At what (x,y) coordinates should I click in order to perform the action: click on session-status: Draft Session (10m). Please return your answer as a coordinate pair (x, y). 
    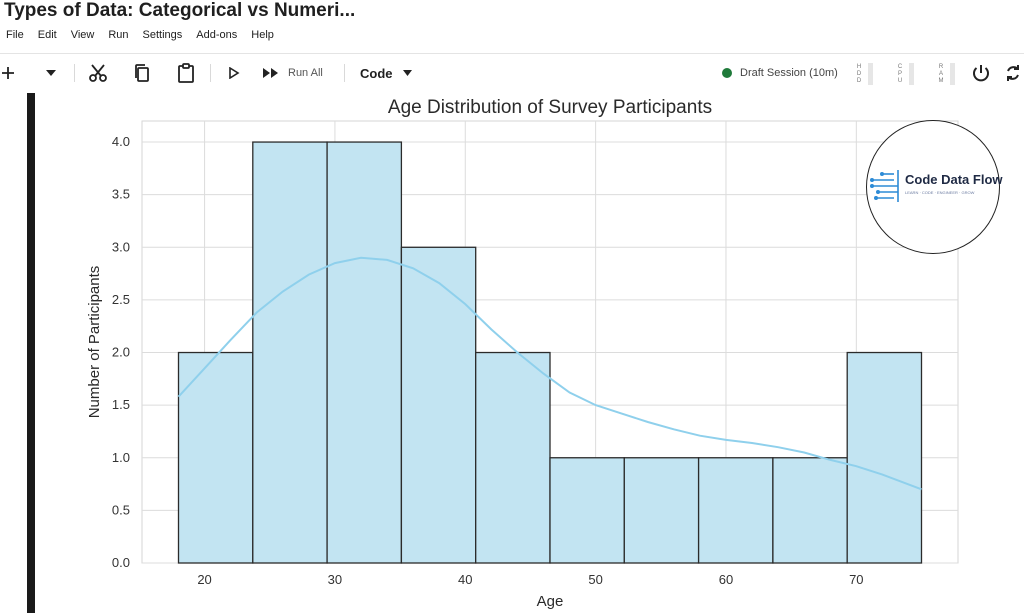
    Looking at the image, I should click on (780, 73).